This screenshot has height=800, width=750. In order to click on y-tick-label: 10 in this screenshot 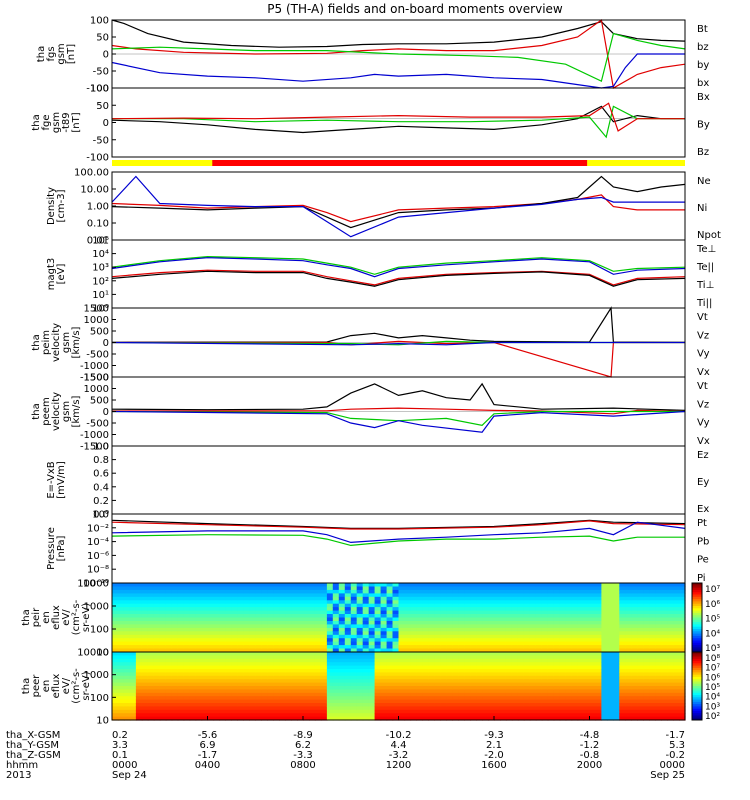, I will do `click(102, 653)`.